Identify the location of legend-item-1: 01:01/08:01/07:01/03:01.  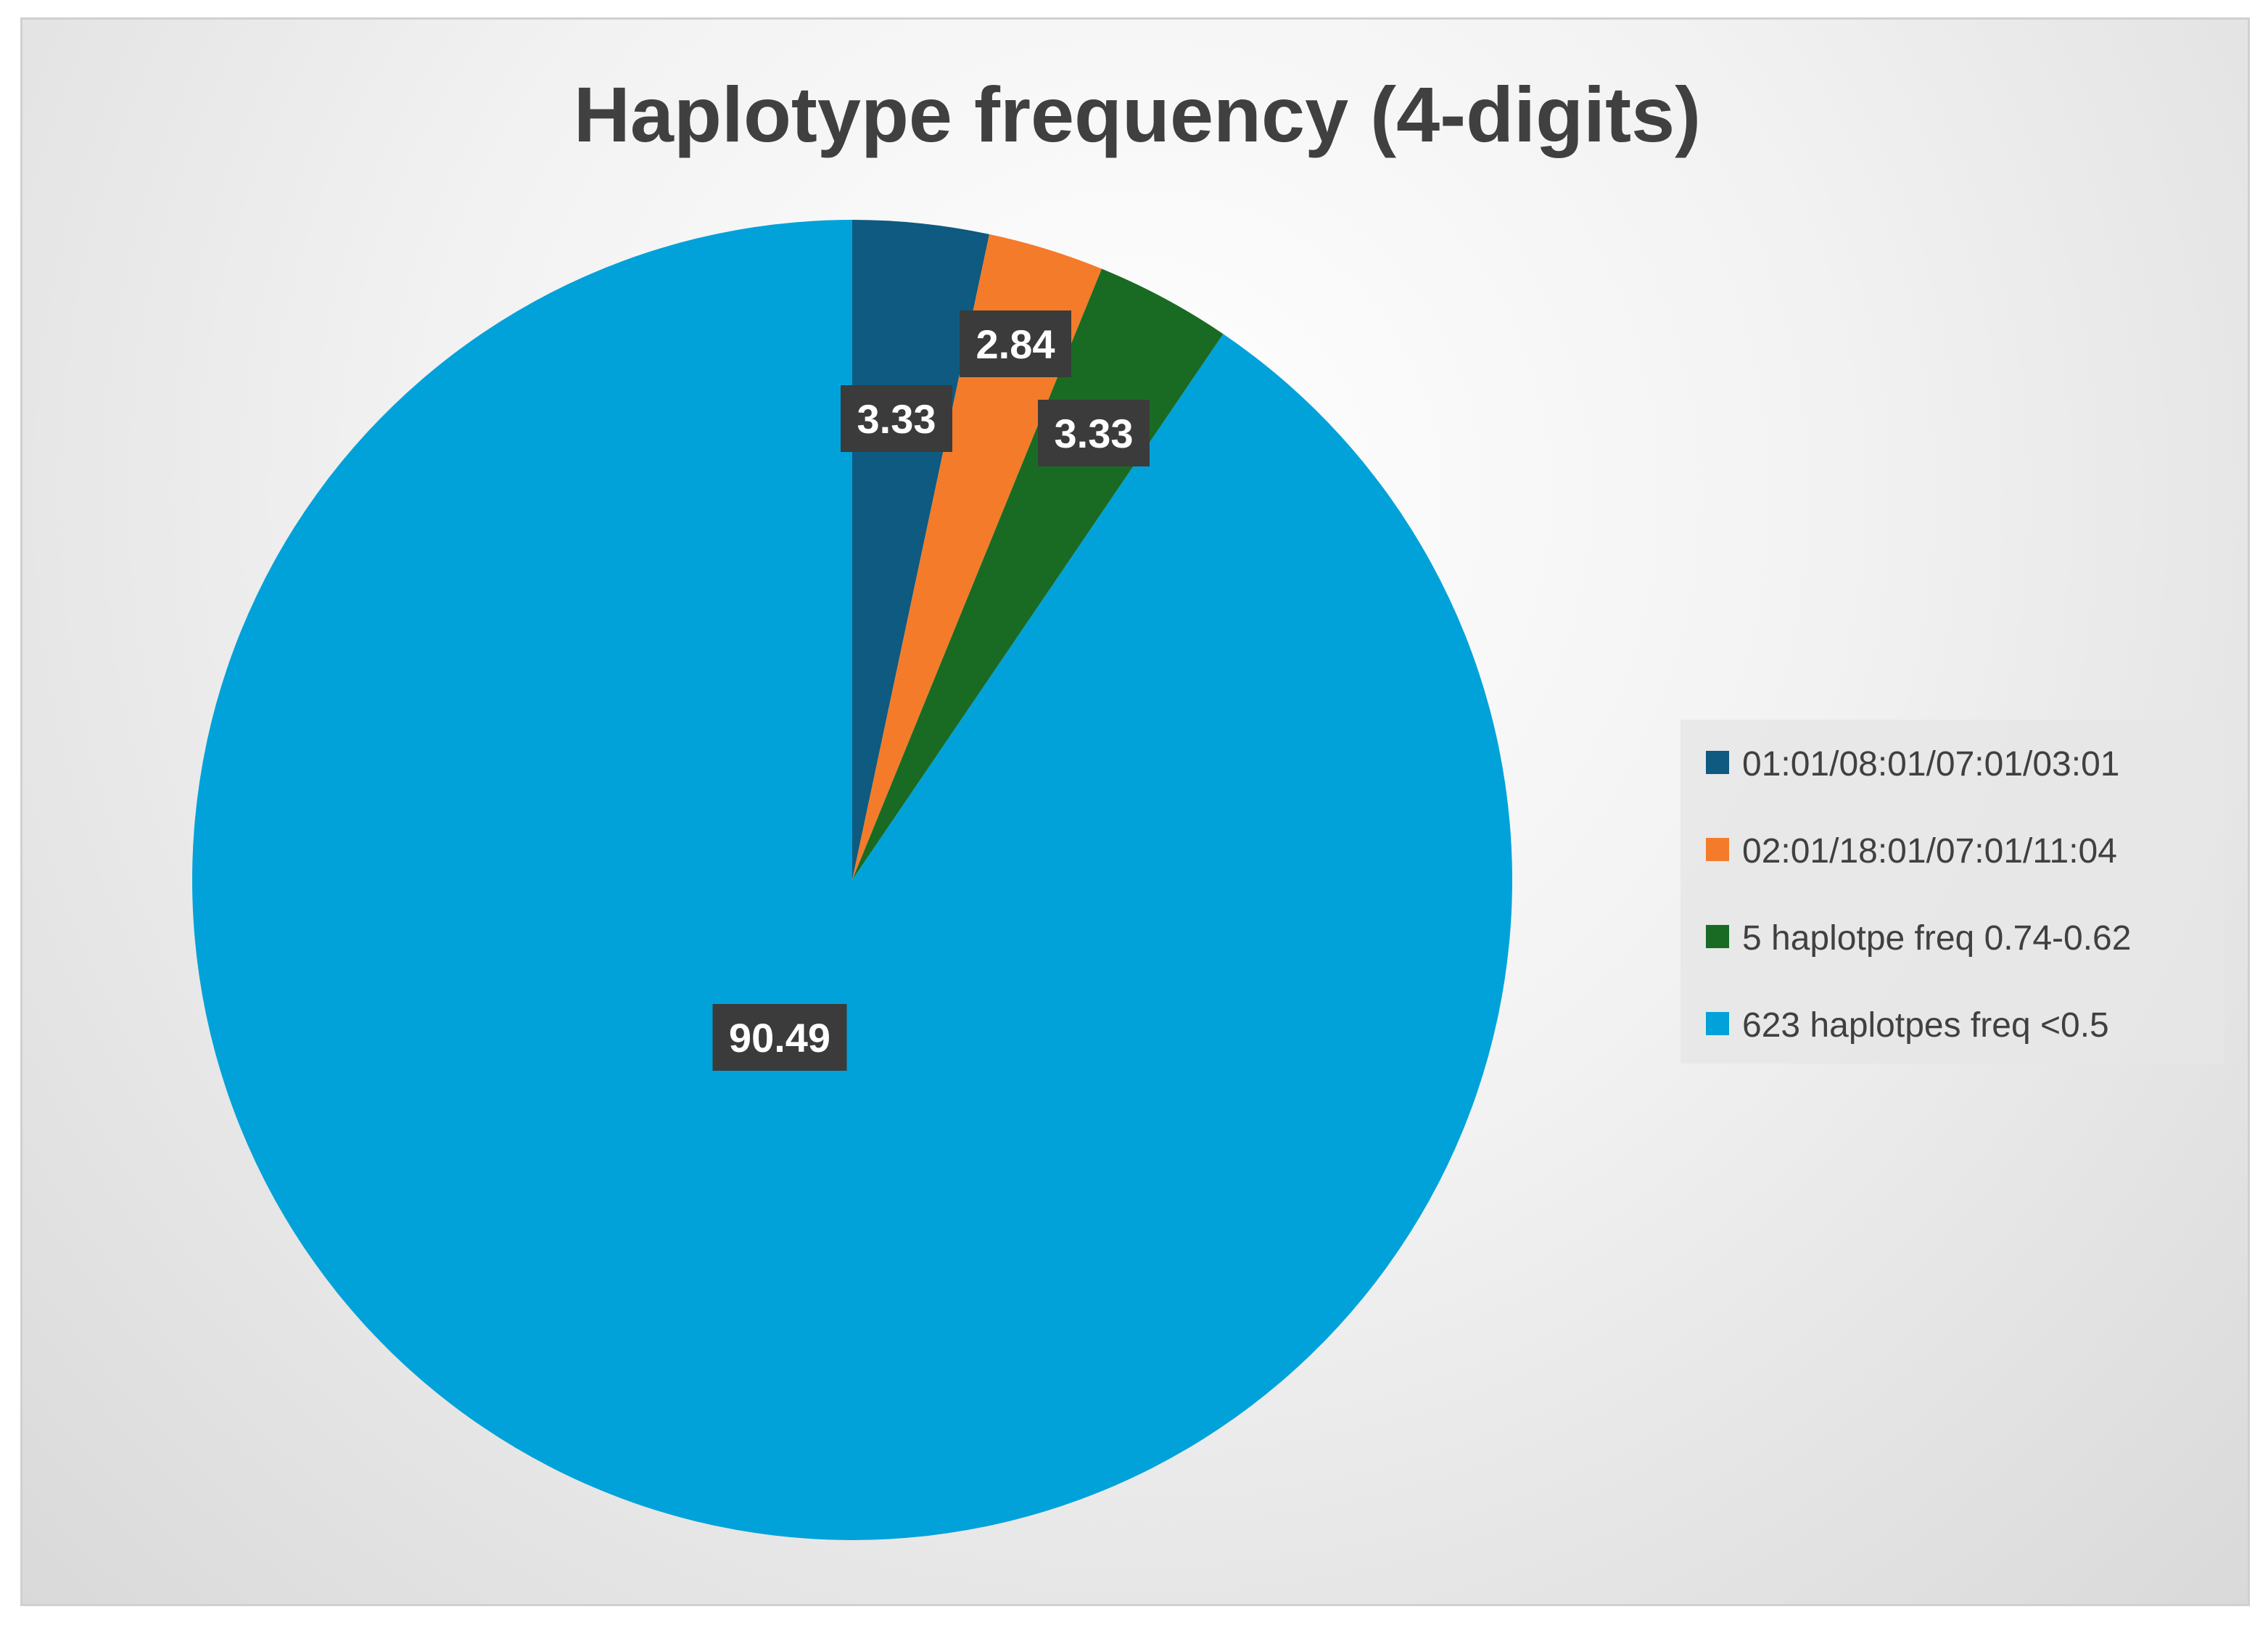
(1912, 764).